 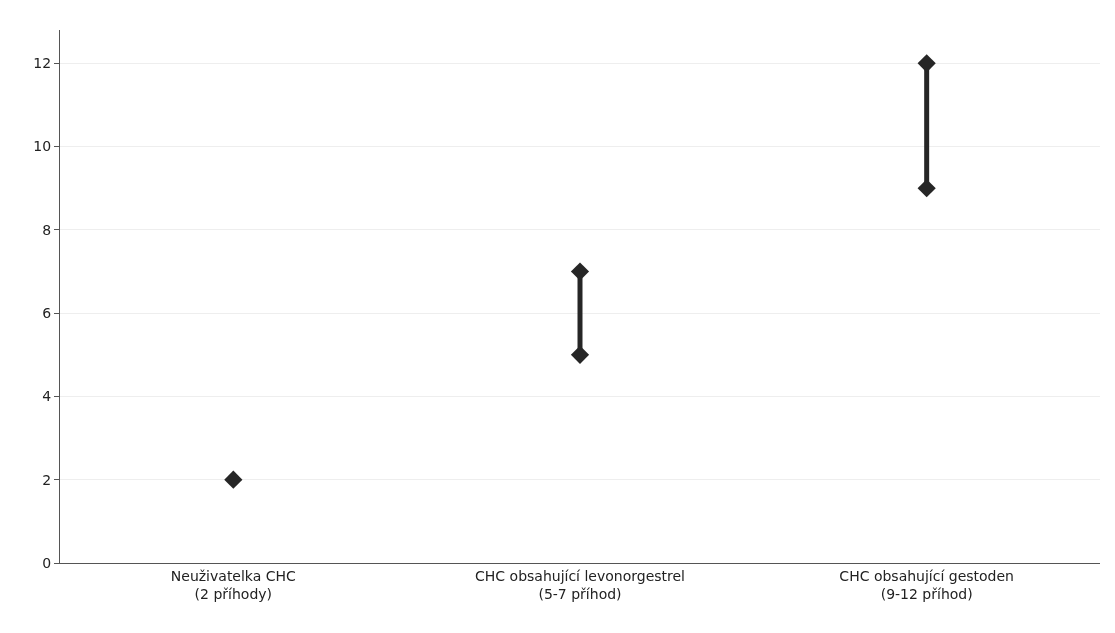 What do you see at coordinates (580, 584) in the screenshot?
I see `x-tick-label: CHC obsahující levonorgestrel (5-7 příhod)` at bounding box center [580, 584].